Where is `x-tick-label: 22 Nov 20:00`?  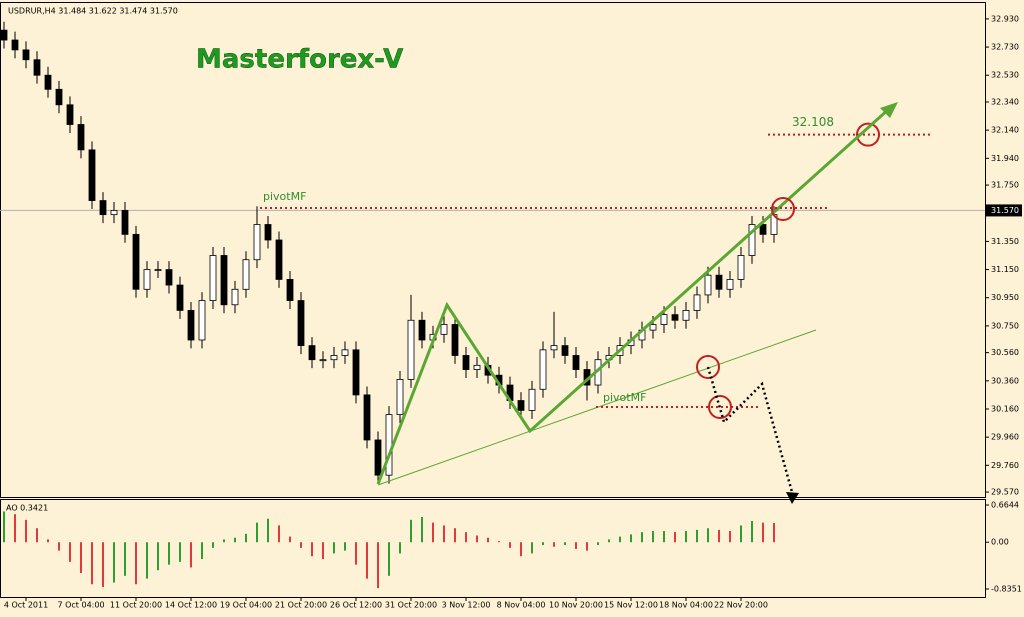
x-tick-label: 22 Nov 20:00 is located at coordinates (741, 605).